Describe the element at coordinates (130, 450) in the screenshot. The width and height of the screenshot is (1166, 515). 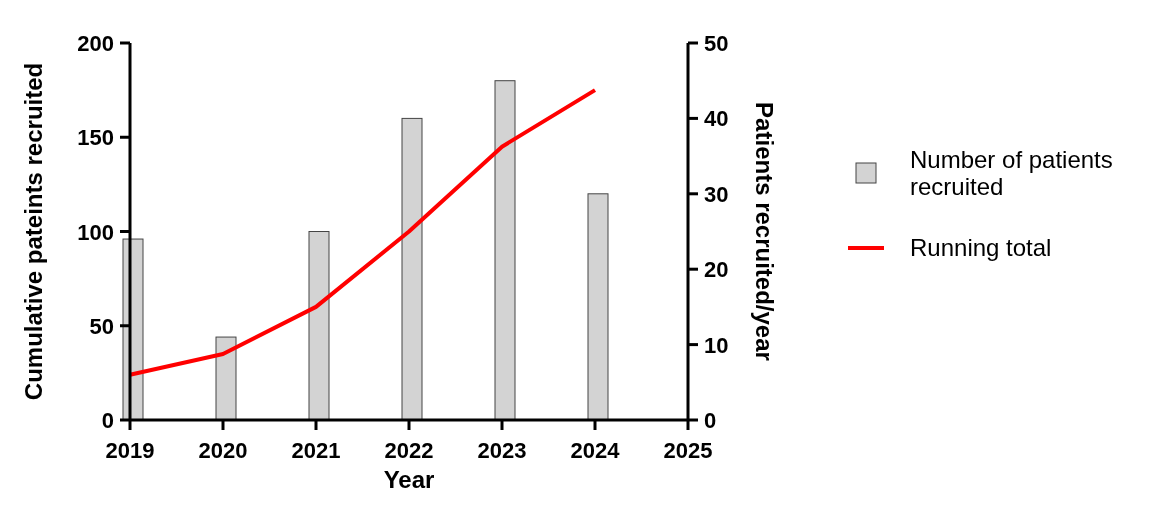
I see `x-tick-label: 2019` at that location.